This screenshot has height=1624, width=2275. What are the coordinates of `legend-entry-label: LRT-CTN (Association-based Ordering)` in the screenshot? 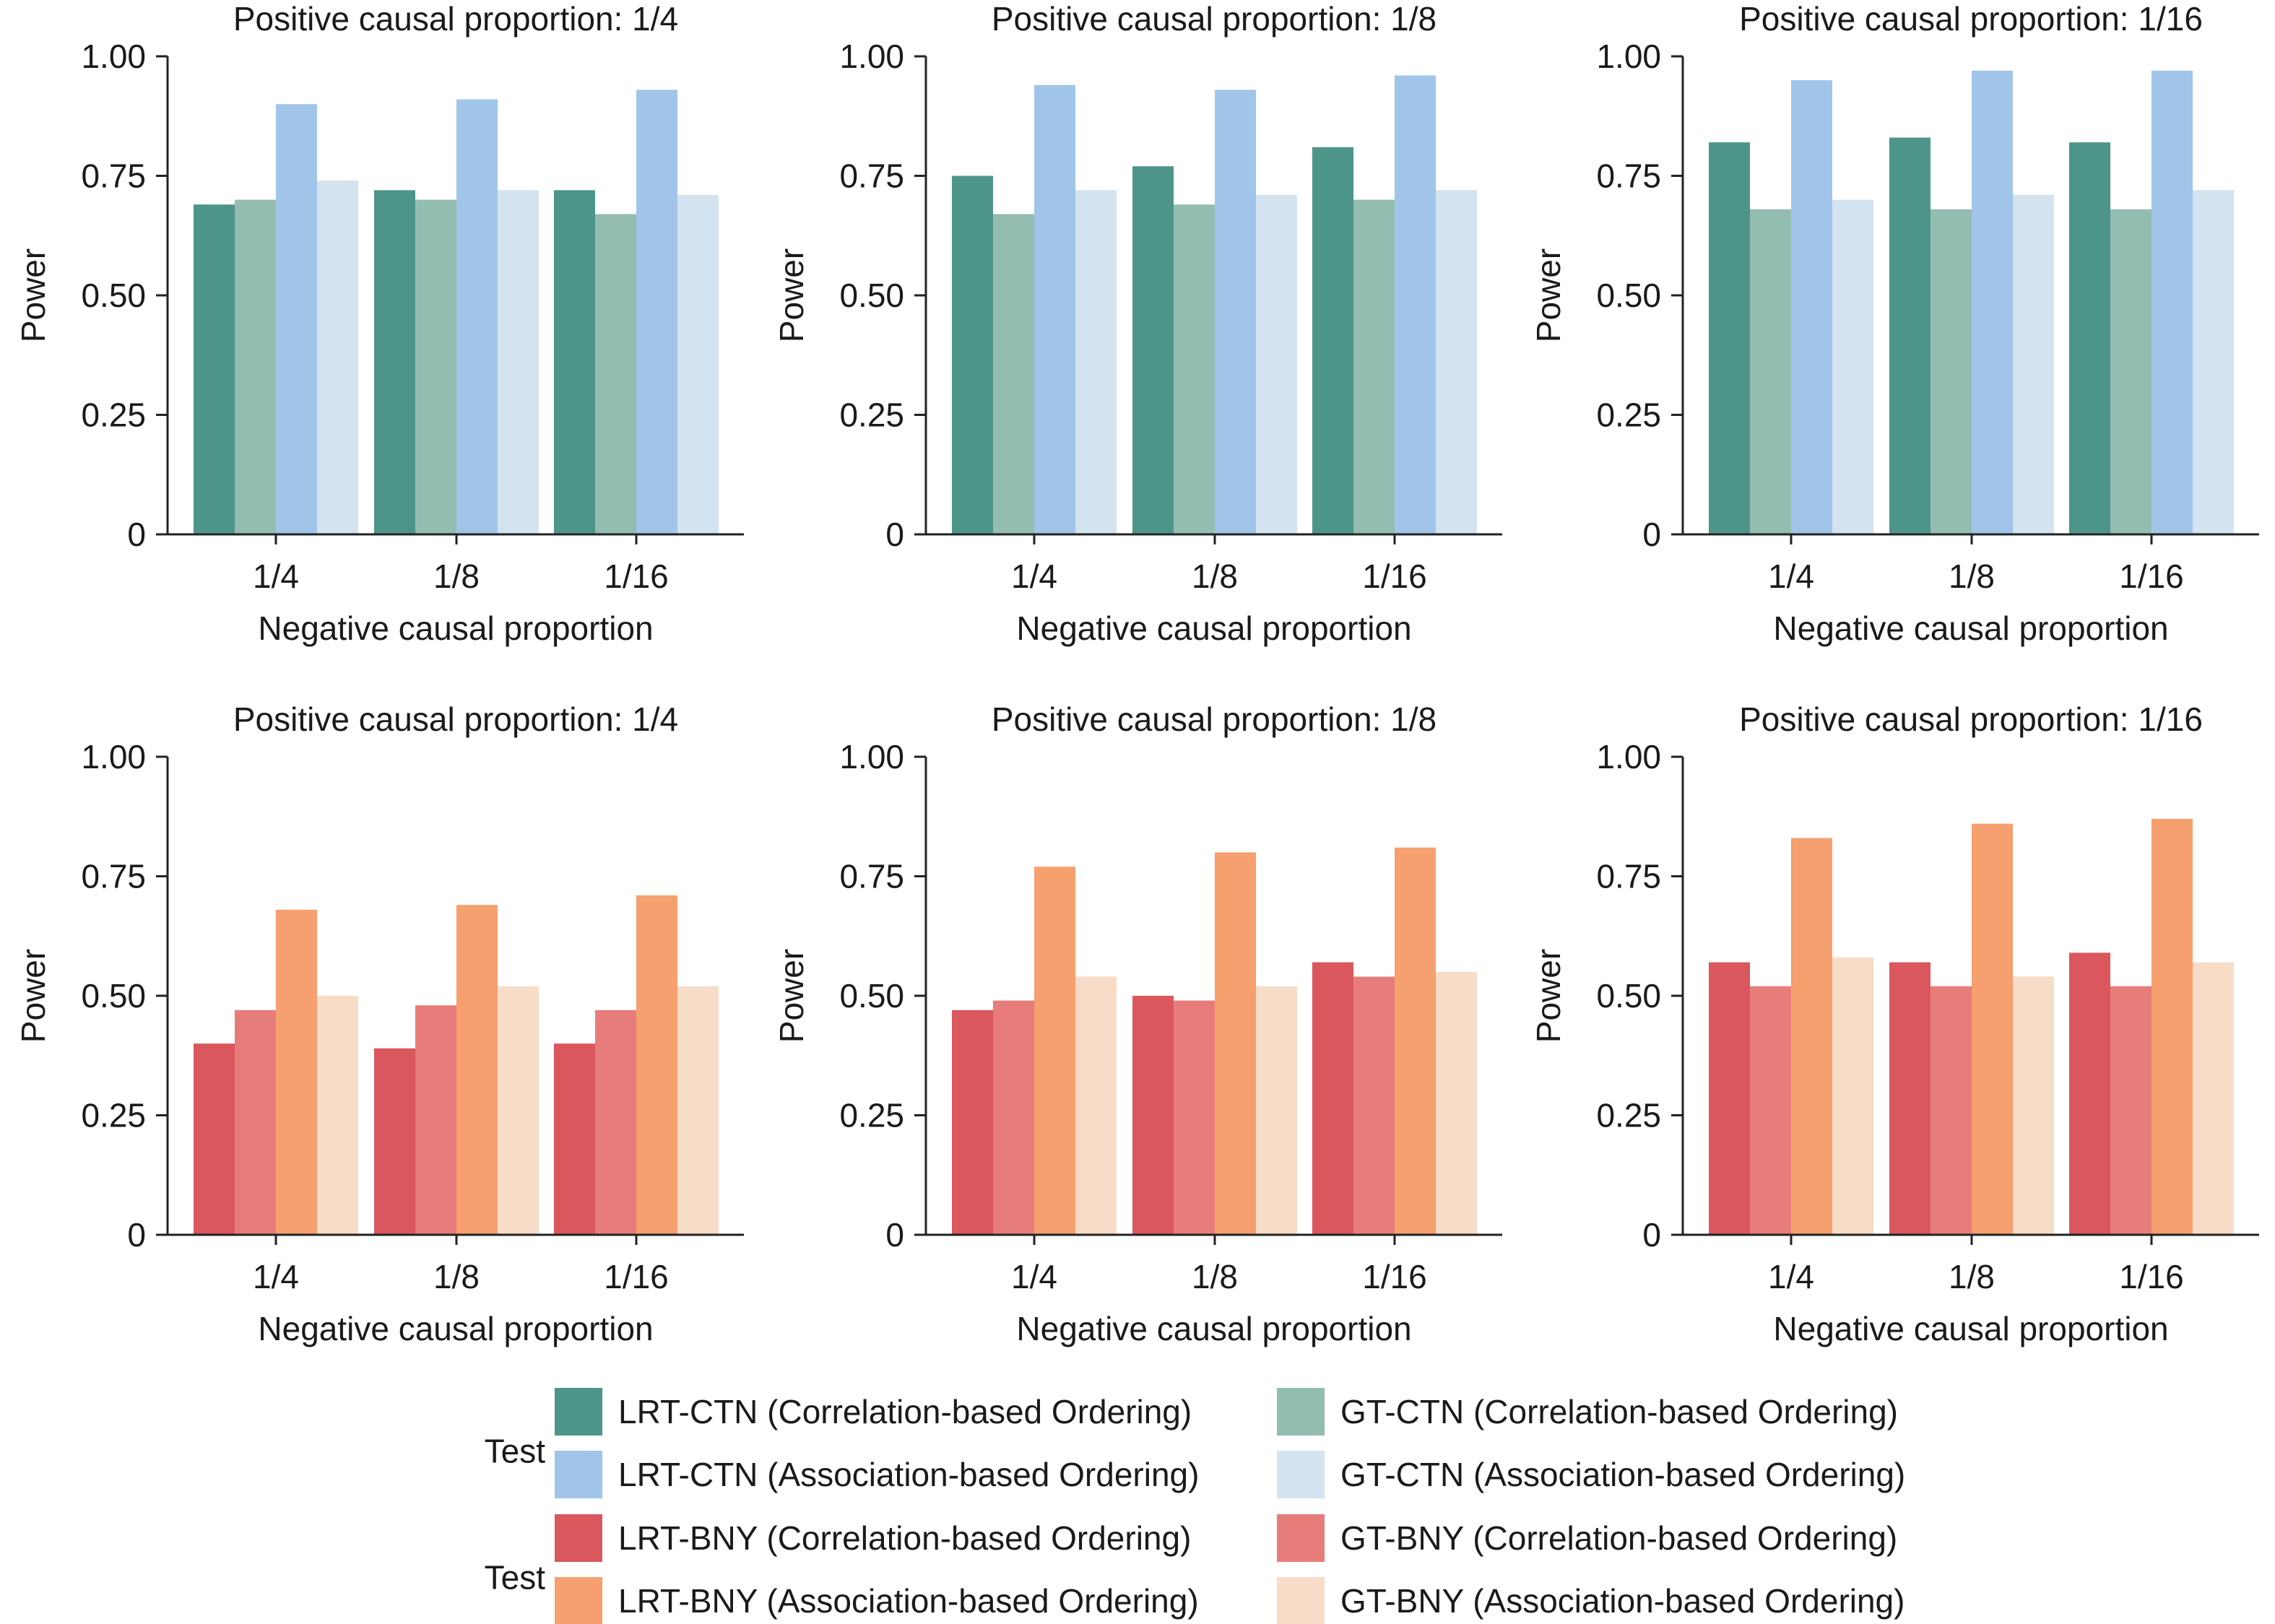 It's located at (908, 1474).